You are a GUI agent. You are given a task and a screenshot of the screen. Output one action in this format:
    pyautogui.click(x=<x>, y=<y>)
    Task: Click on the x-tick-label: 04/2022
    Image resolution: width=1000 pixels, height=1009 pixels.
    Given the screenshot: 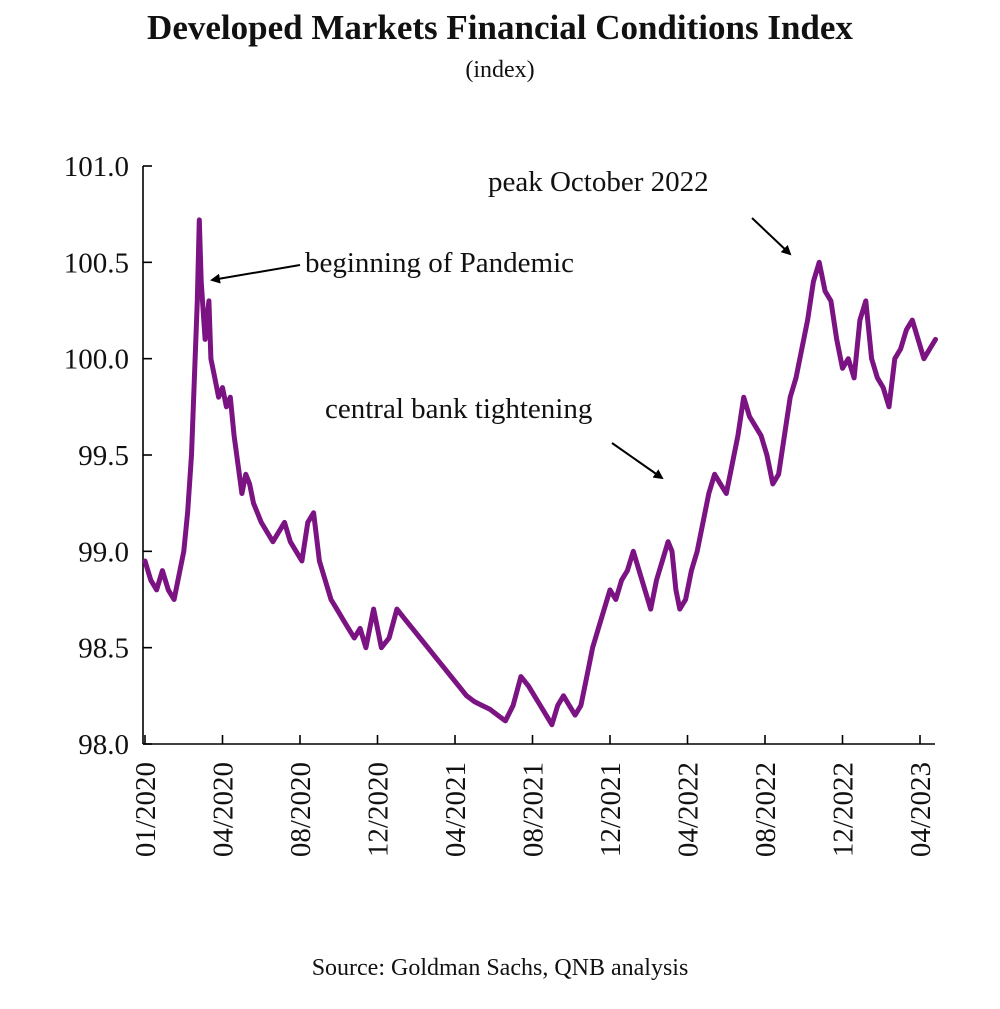 What is the action you would take?
    pyautogui.click(x=689, y=809)
    